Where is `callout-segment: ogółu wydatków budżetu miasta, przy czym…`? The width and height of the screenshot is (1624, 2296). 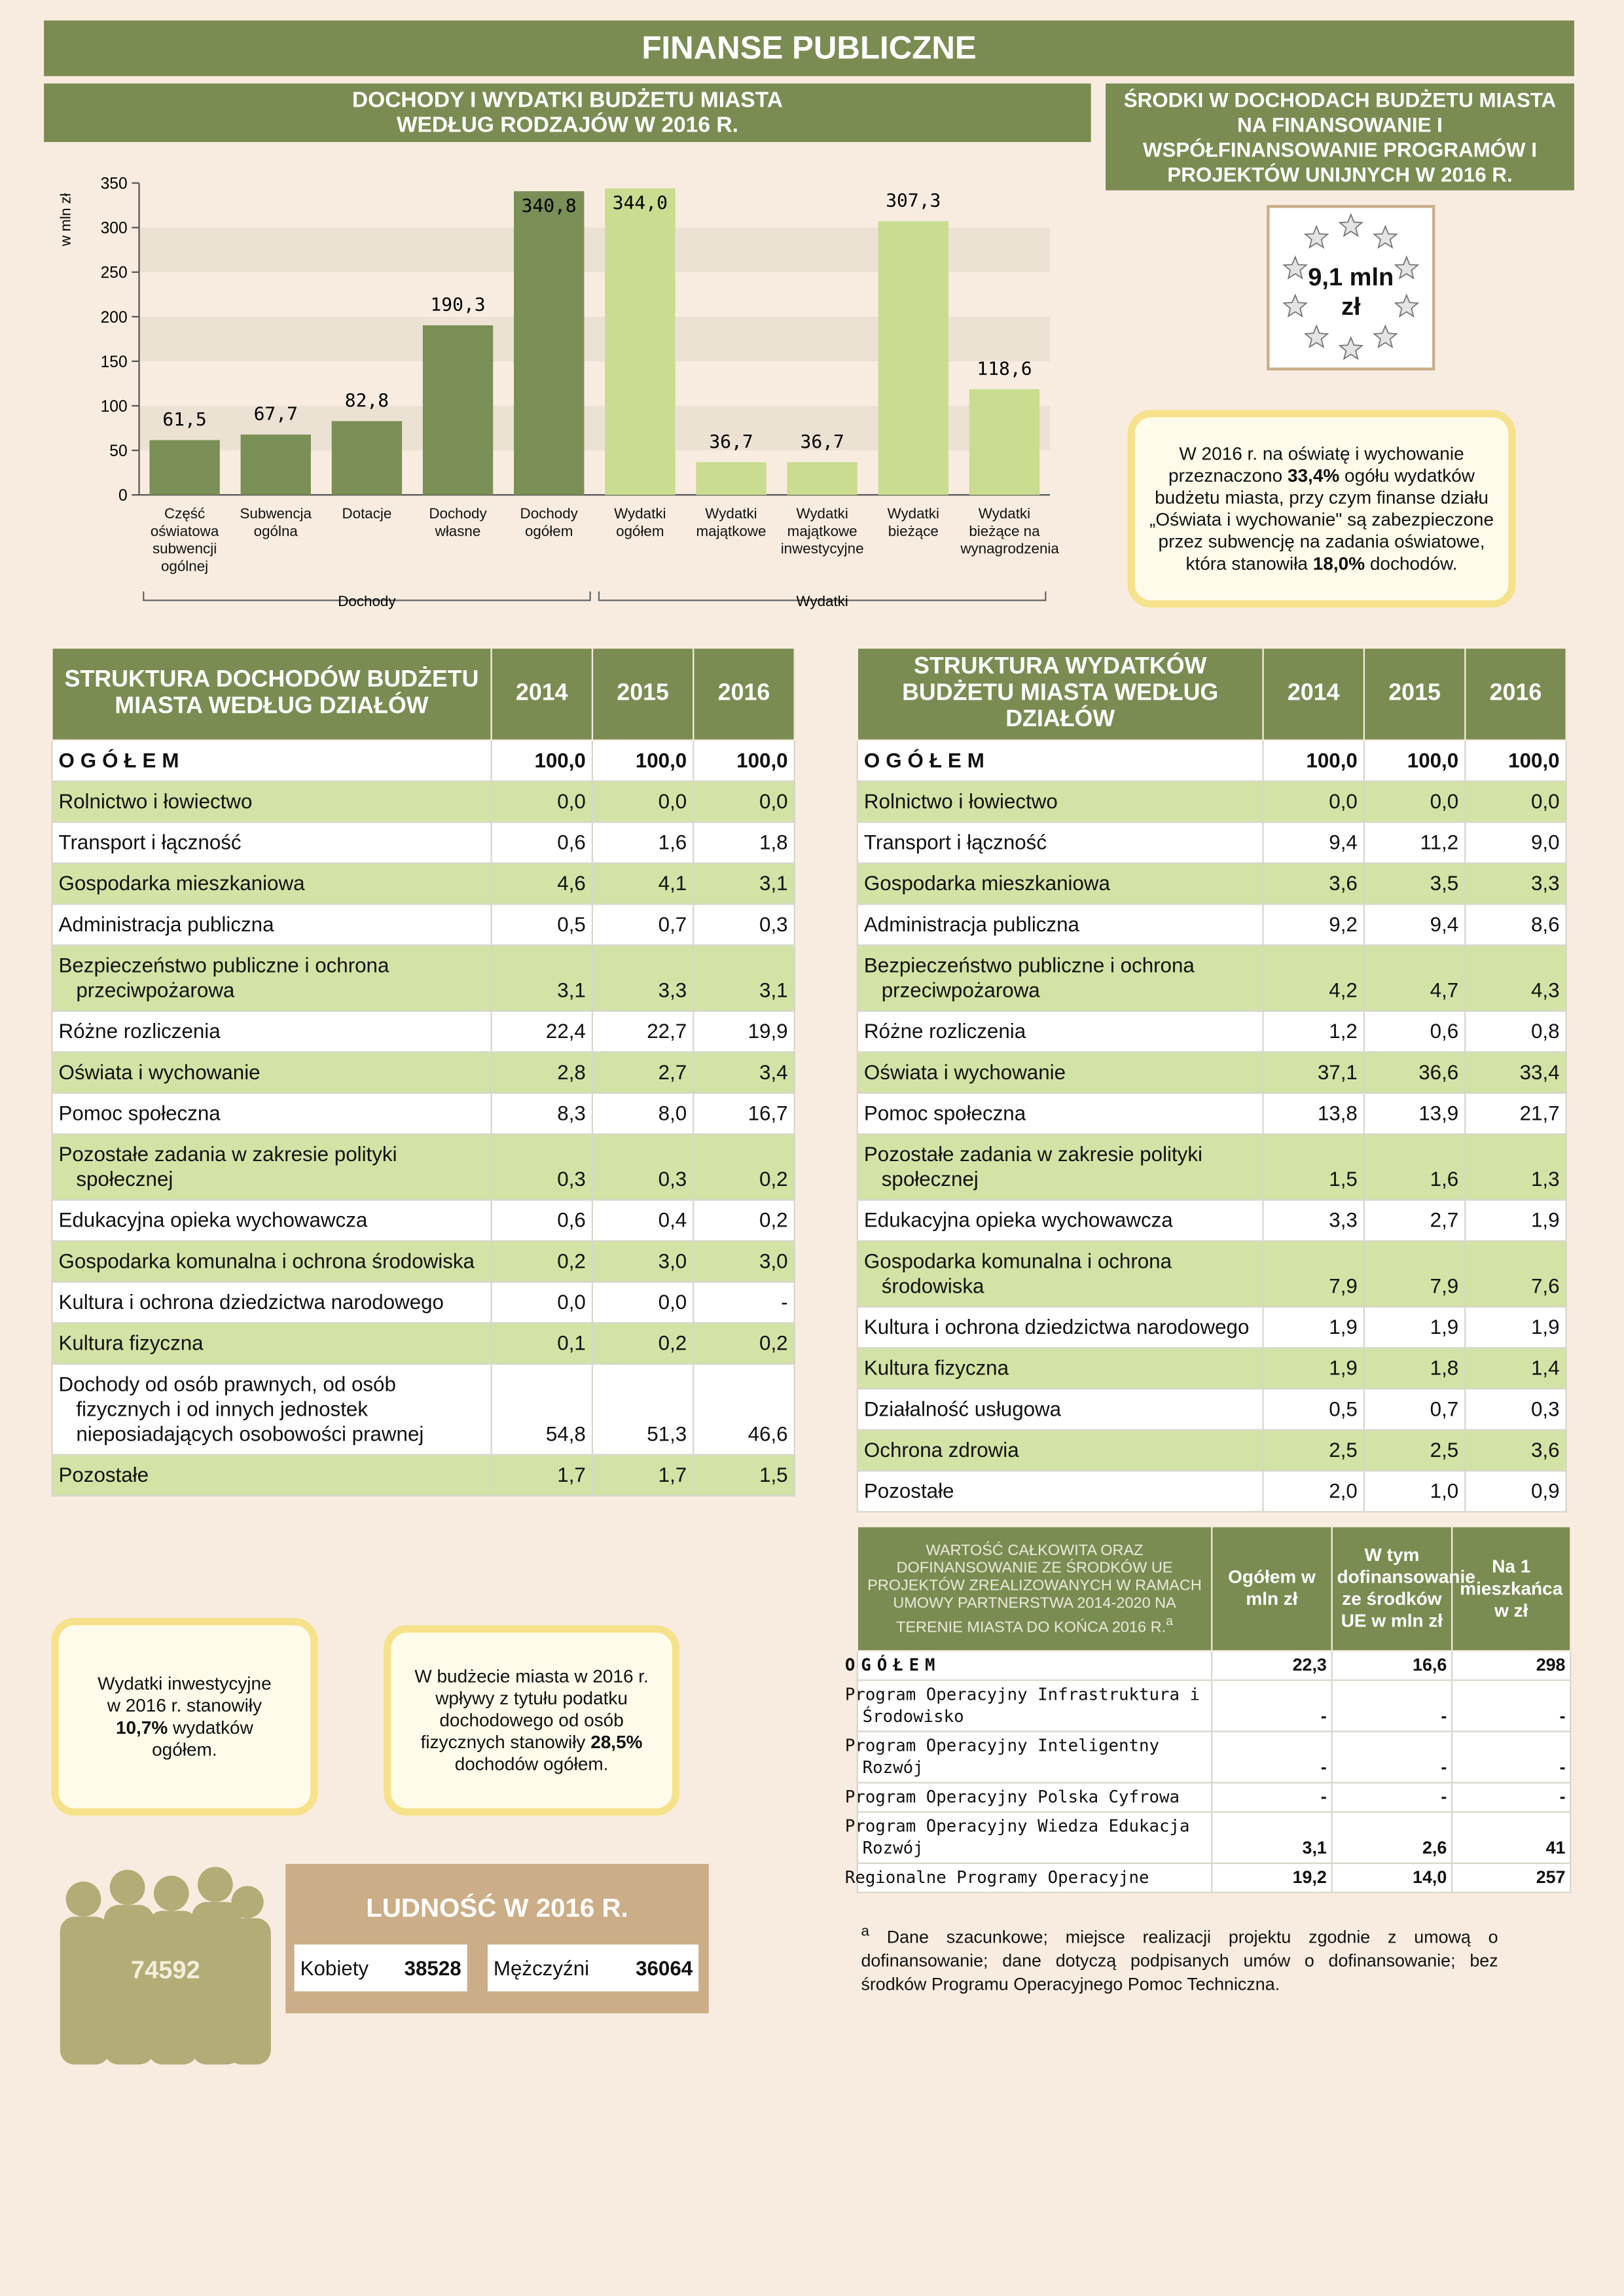
callout-segment: ogółu wydatków budżetu miasta, przy czym… is located at coordinates (1321, 519).